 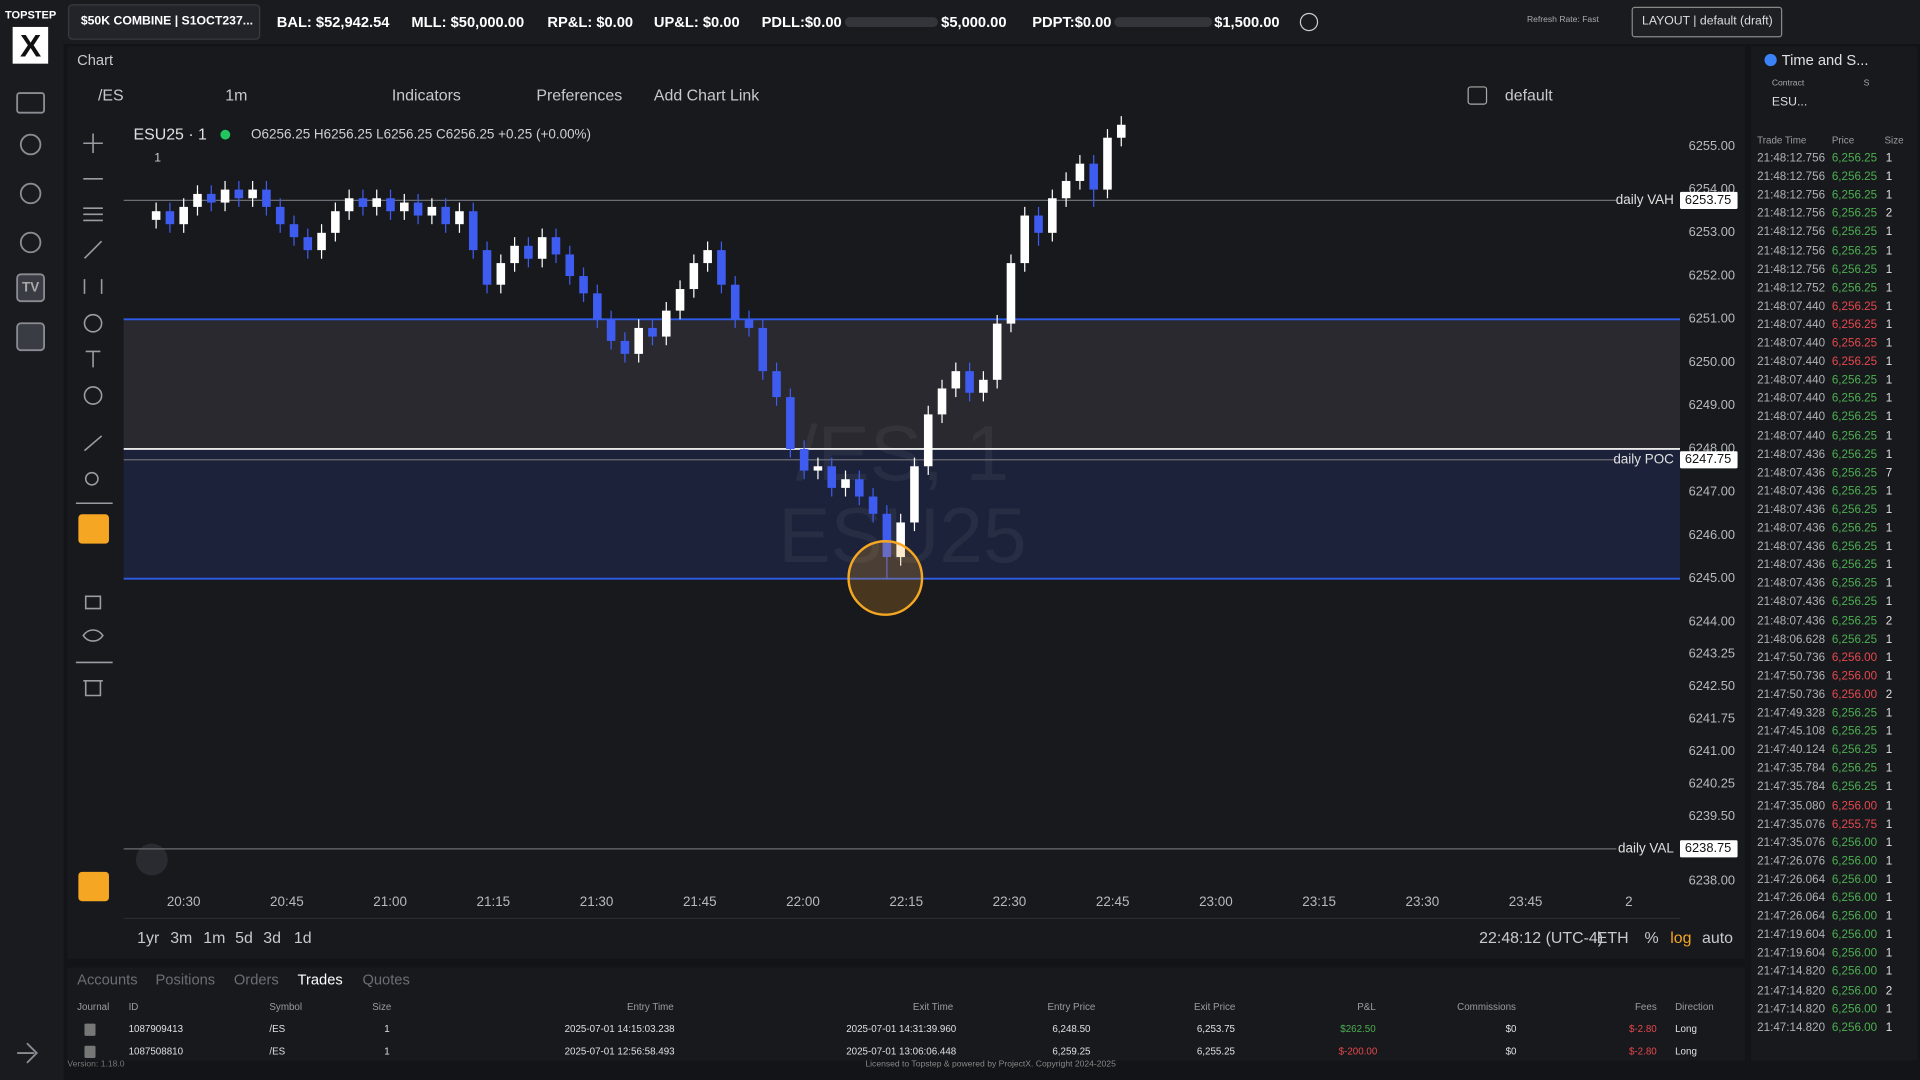 I want to click on tas-time: 21:48:07.436, so click(x=1791, y=602).